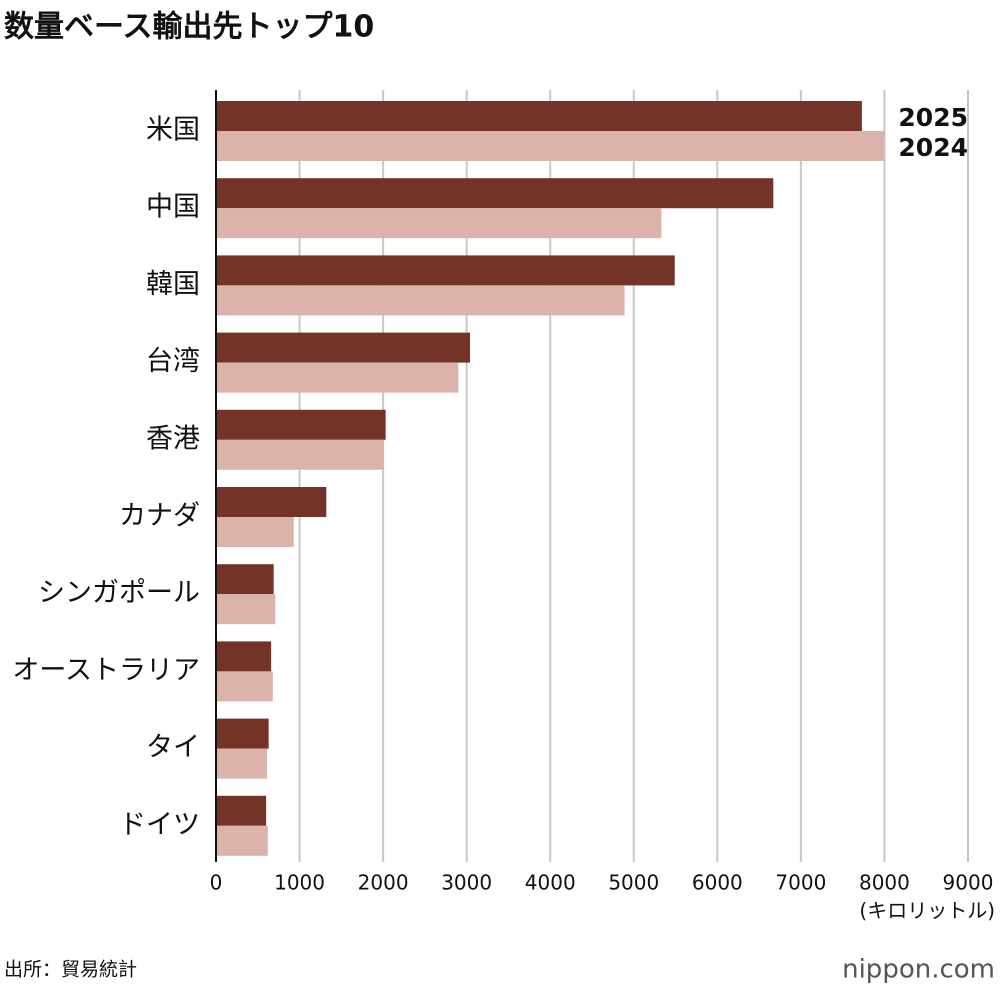  What do you see at coordinates (119, 593) in the screenshot?
I see `y-tick-label: シンガポール` at bounding box center [119, 593].